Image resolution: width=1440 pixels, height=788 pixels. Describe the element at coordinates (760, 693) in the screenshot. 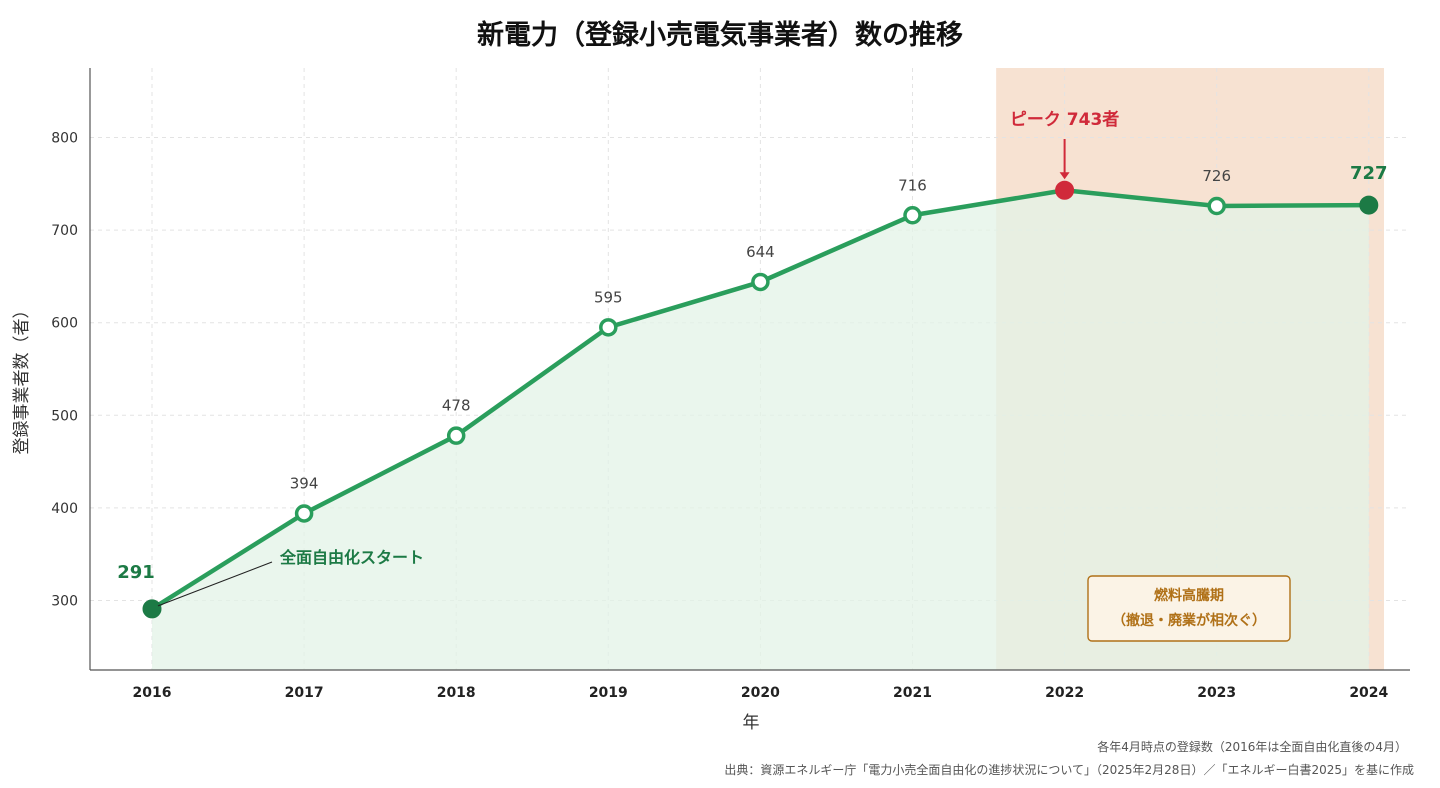

I see `x-tick-label: 2020` at that location.